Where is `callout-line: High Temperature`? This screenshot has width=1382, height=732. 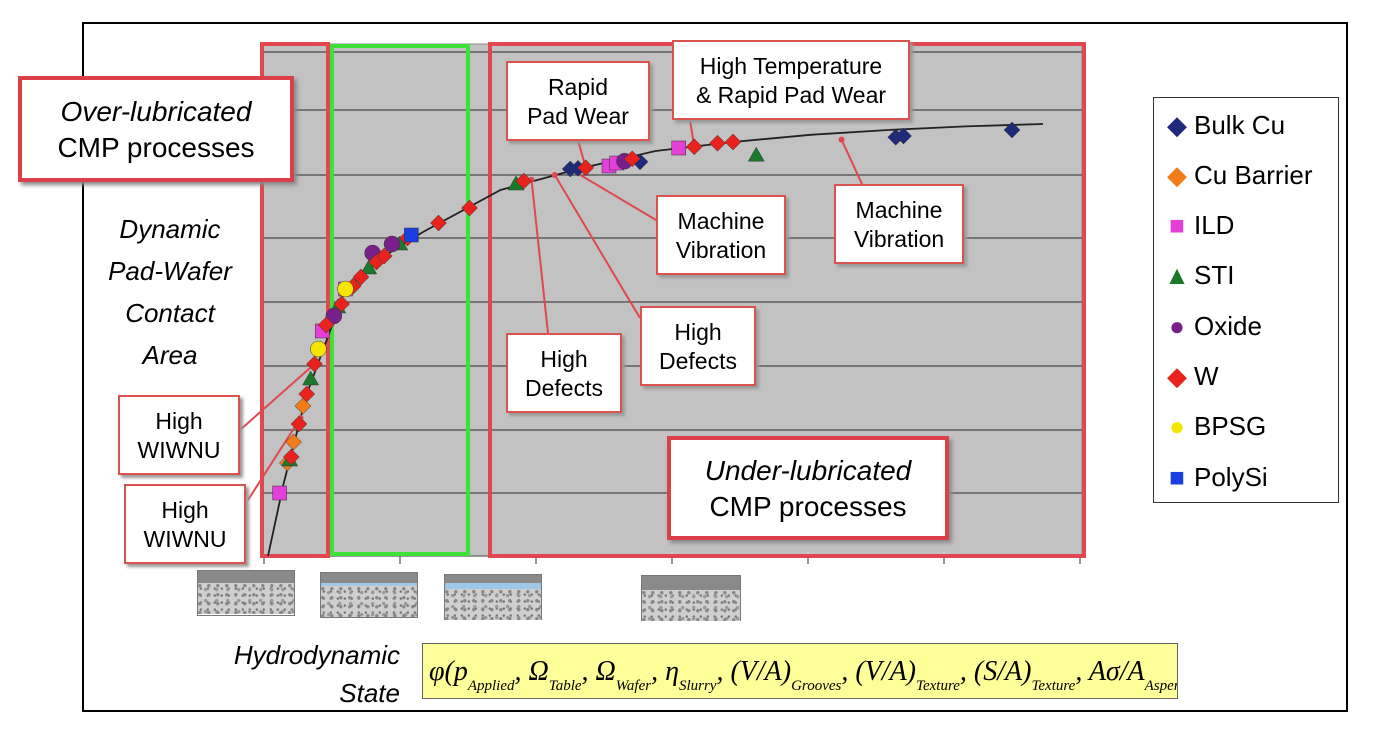 callout-line: High Temperature is located at coordinates (791, 66).